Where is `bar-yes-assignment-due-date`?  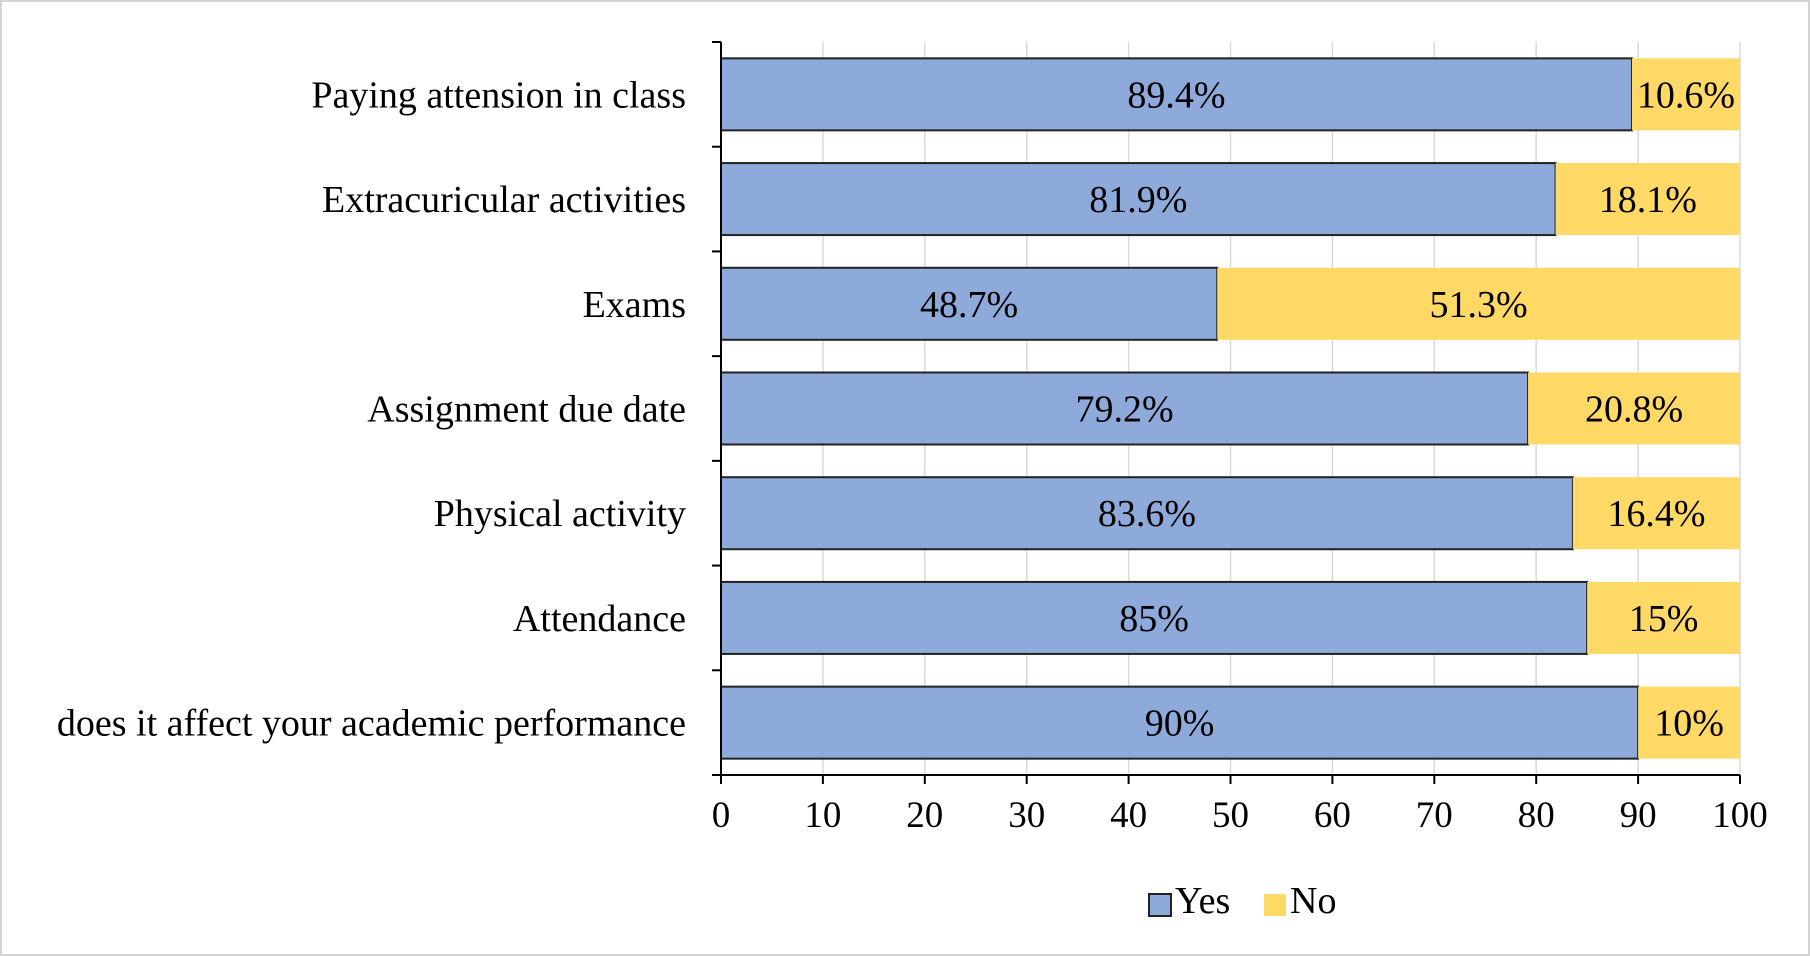
bar-yes-assignment-due-date is located at coordinates (1125, 408).